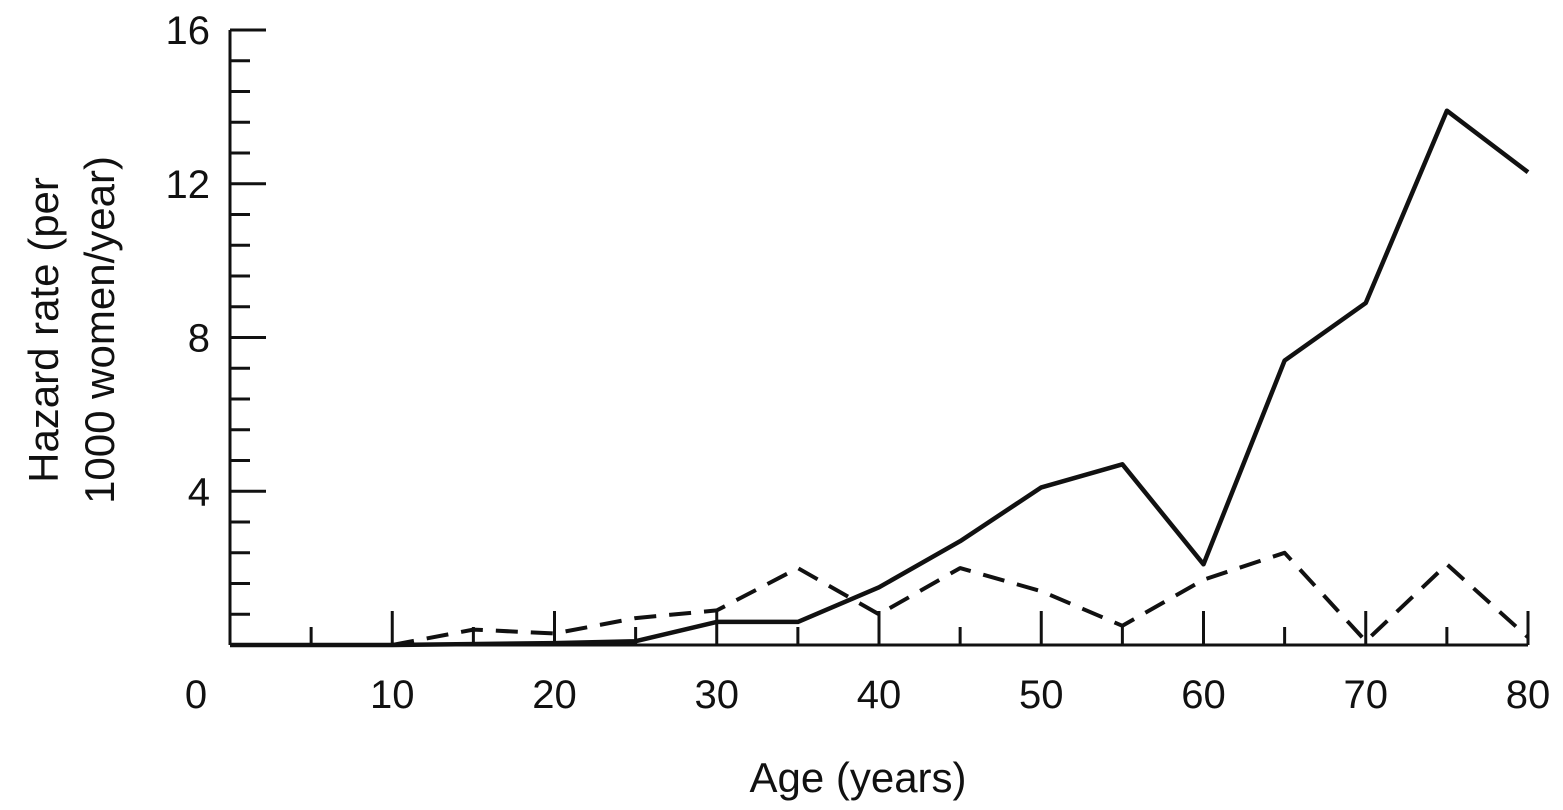  I want to click on x-tick-label-40: 40, so click(879, 695).